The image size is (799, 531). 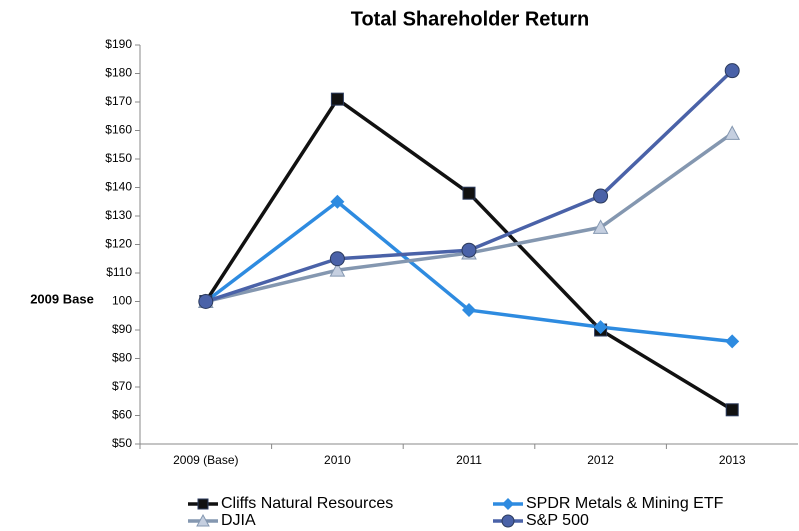 What do you see at coordinates (118, 158) in the screenshot?
I see `y-tick-label: $150` at bounding box center [118, 158].